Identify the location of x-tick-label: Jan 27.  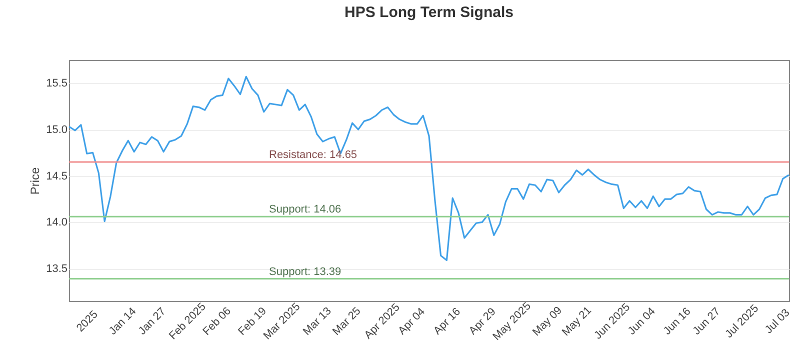
(152, 322).